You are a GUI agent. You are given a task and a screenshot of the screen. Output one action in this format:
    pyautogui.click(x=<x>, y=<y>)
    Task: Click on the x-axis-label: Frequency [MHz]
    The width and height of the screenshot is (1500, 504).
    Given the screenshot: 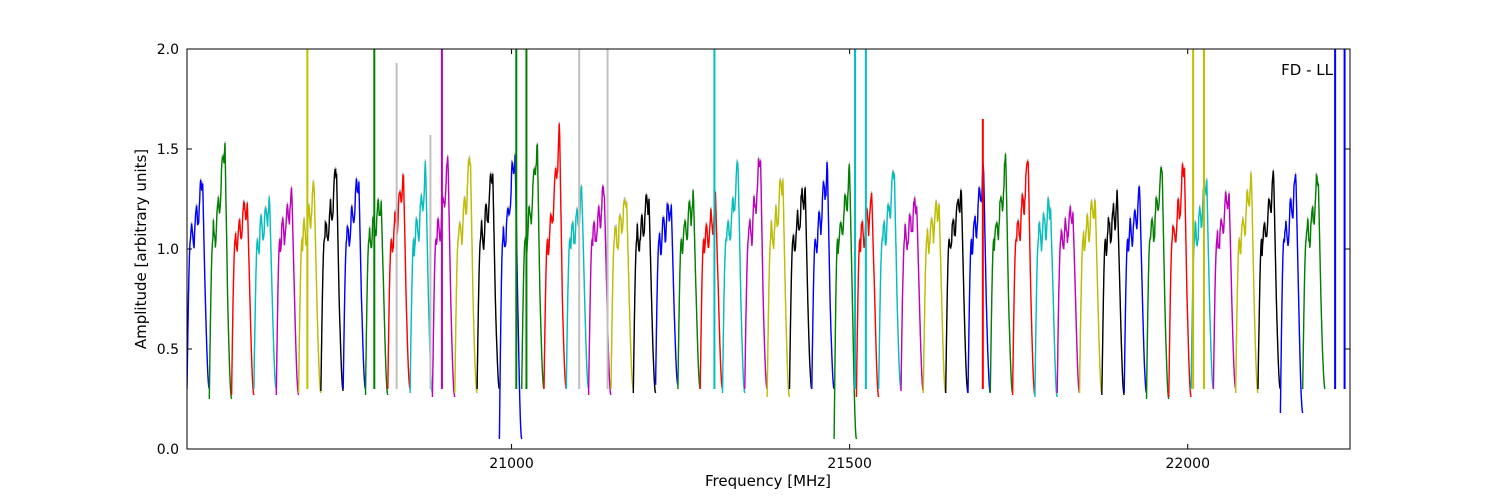 What is the action you would take?
    pyautogui.click(x=768, y=481)
    